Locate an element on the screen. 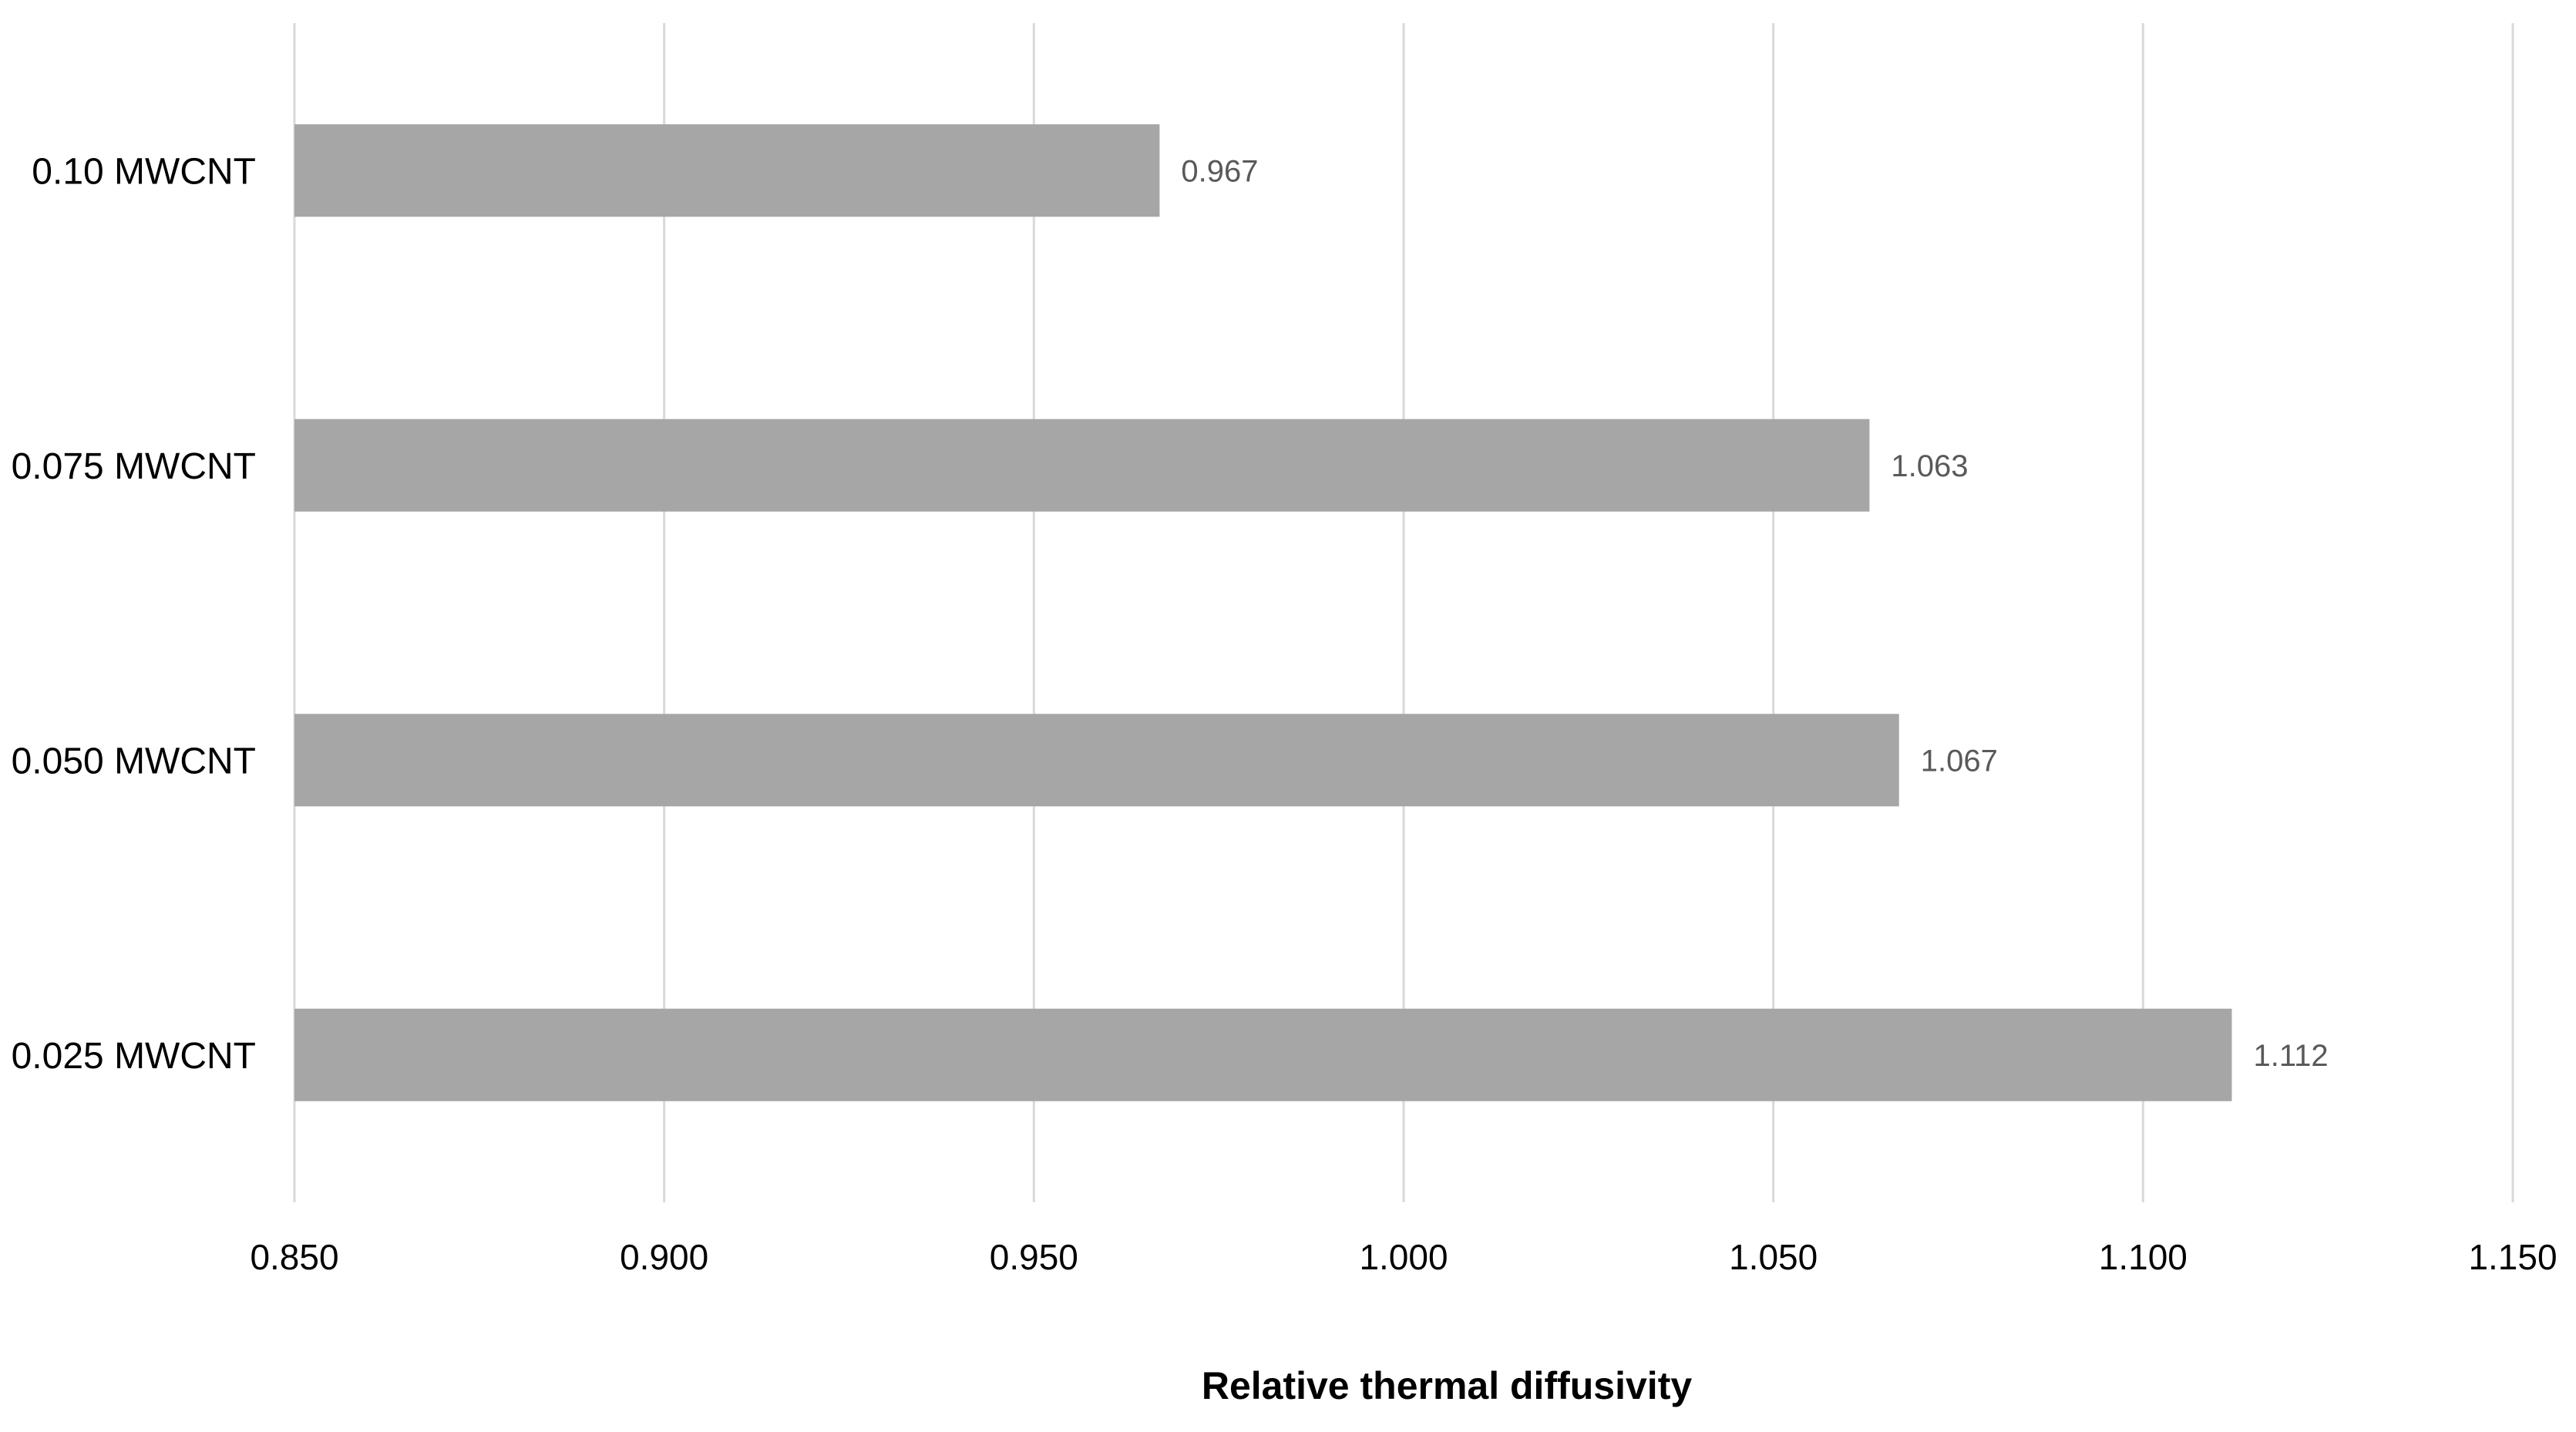 The image size is (2576, 1432). data-label: 1.112 is located at coordinates (2290, 1056).